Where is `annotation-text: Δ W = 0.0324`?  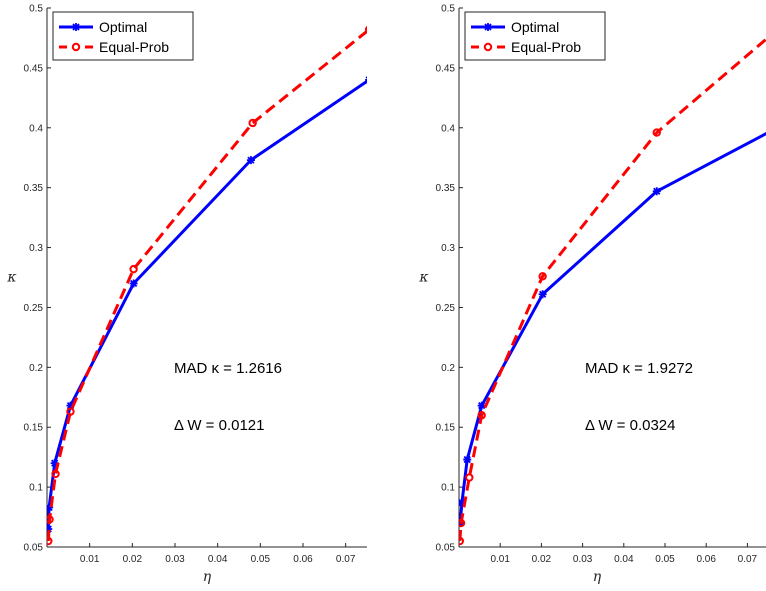 annotation-text: Δ W = 0.0324 is located at coordinates (630, 425).